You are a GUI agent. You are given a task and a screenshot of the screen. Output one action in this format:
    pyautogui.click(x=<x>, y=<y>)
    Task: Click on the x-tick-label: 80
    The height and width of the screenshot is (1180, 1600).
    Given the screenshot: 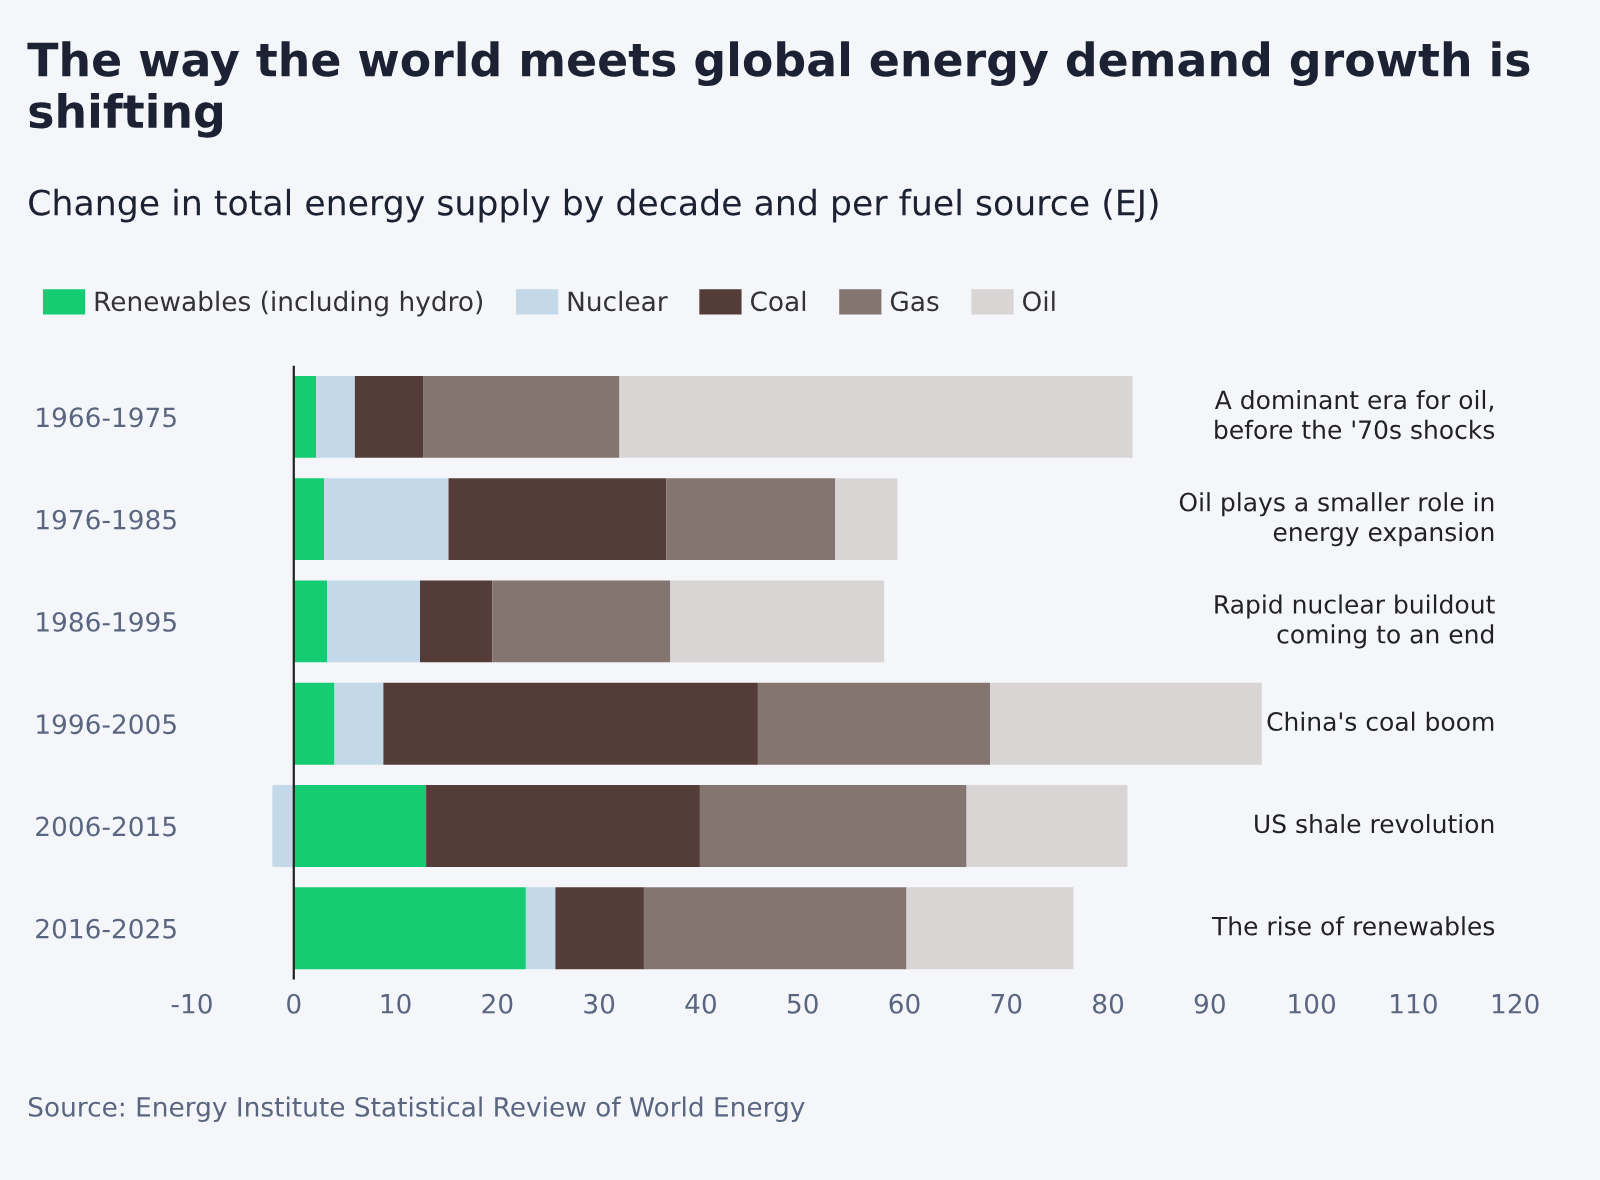 What is the action you would take?
    pyautogui.click(x=1108, y=1003)
    